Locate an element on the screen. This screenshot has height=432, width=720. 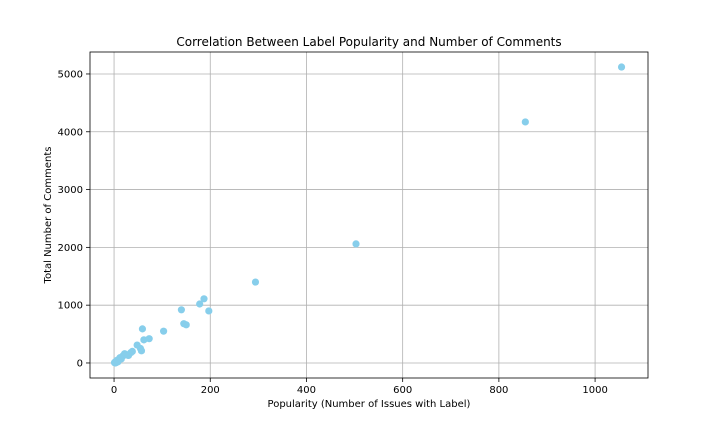
x-tick-label: 600 is located at coordinates (402, 390).